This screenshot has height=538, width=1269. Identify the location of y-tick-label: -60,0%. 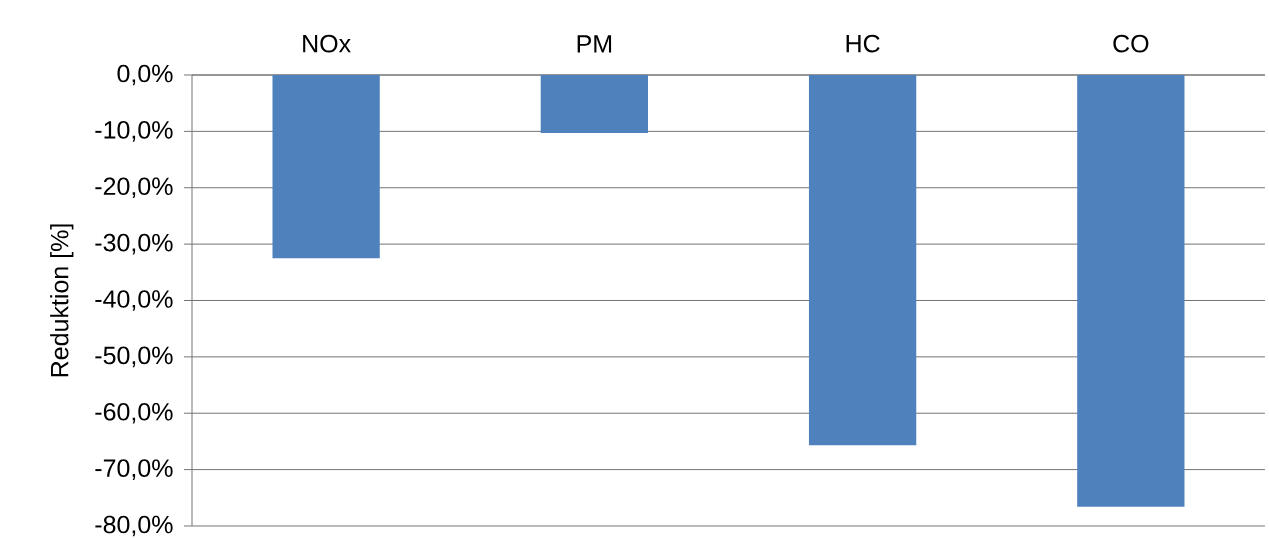
(134, 413).